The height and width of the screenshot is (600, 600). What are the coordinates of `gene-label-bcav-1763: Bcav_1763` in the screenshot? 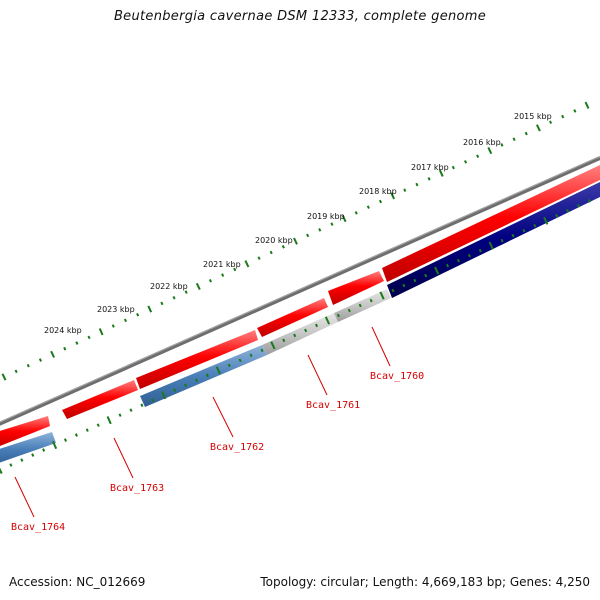 It's located at (137, 488).